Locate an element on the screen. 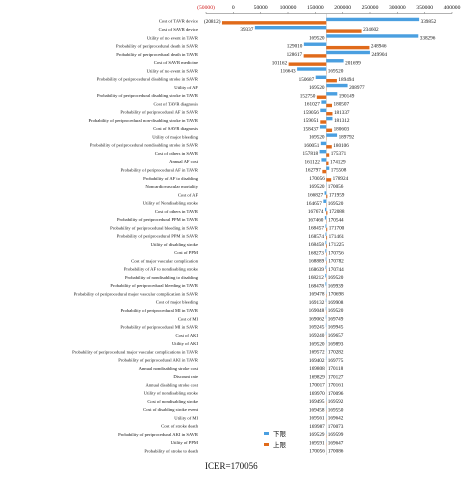 This screenshot has height=492, width=474. chart-row: Utility of AF 169520 208977 is located at coordinates (269, 87).